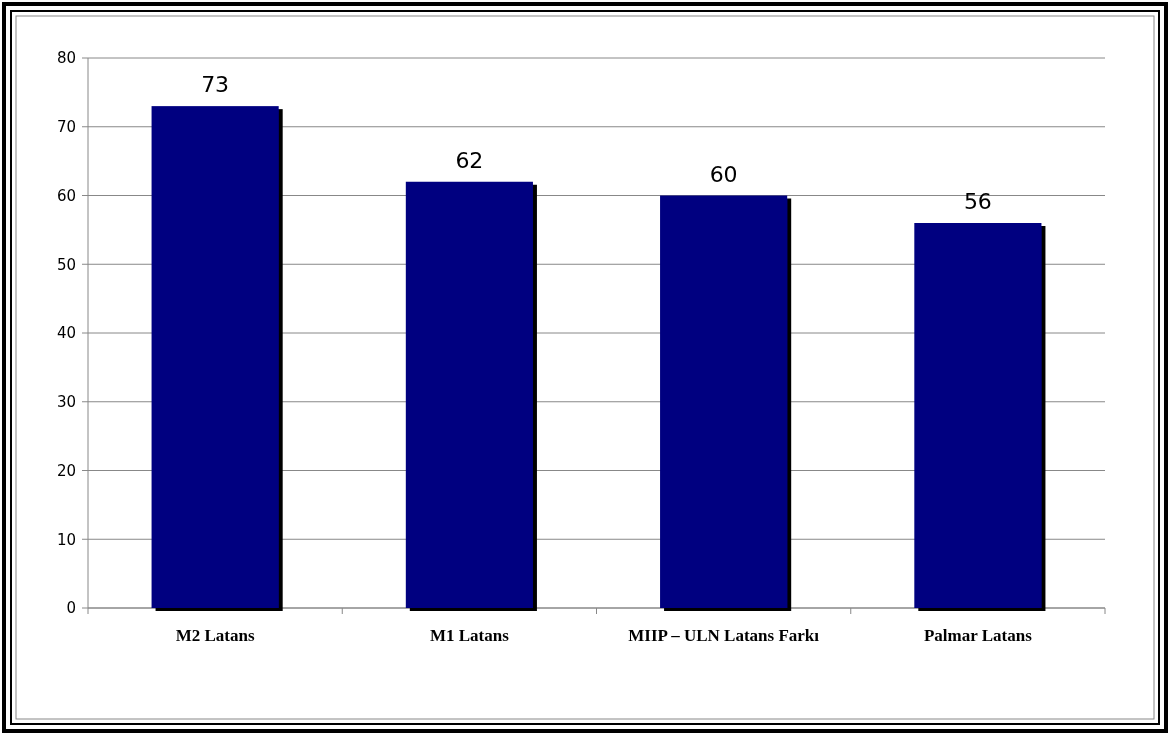 The width and height of the screenshot is (1170, 735). I want to click on x-tick-label: M1 Latans, so click(469, 635).